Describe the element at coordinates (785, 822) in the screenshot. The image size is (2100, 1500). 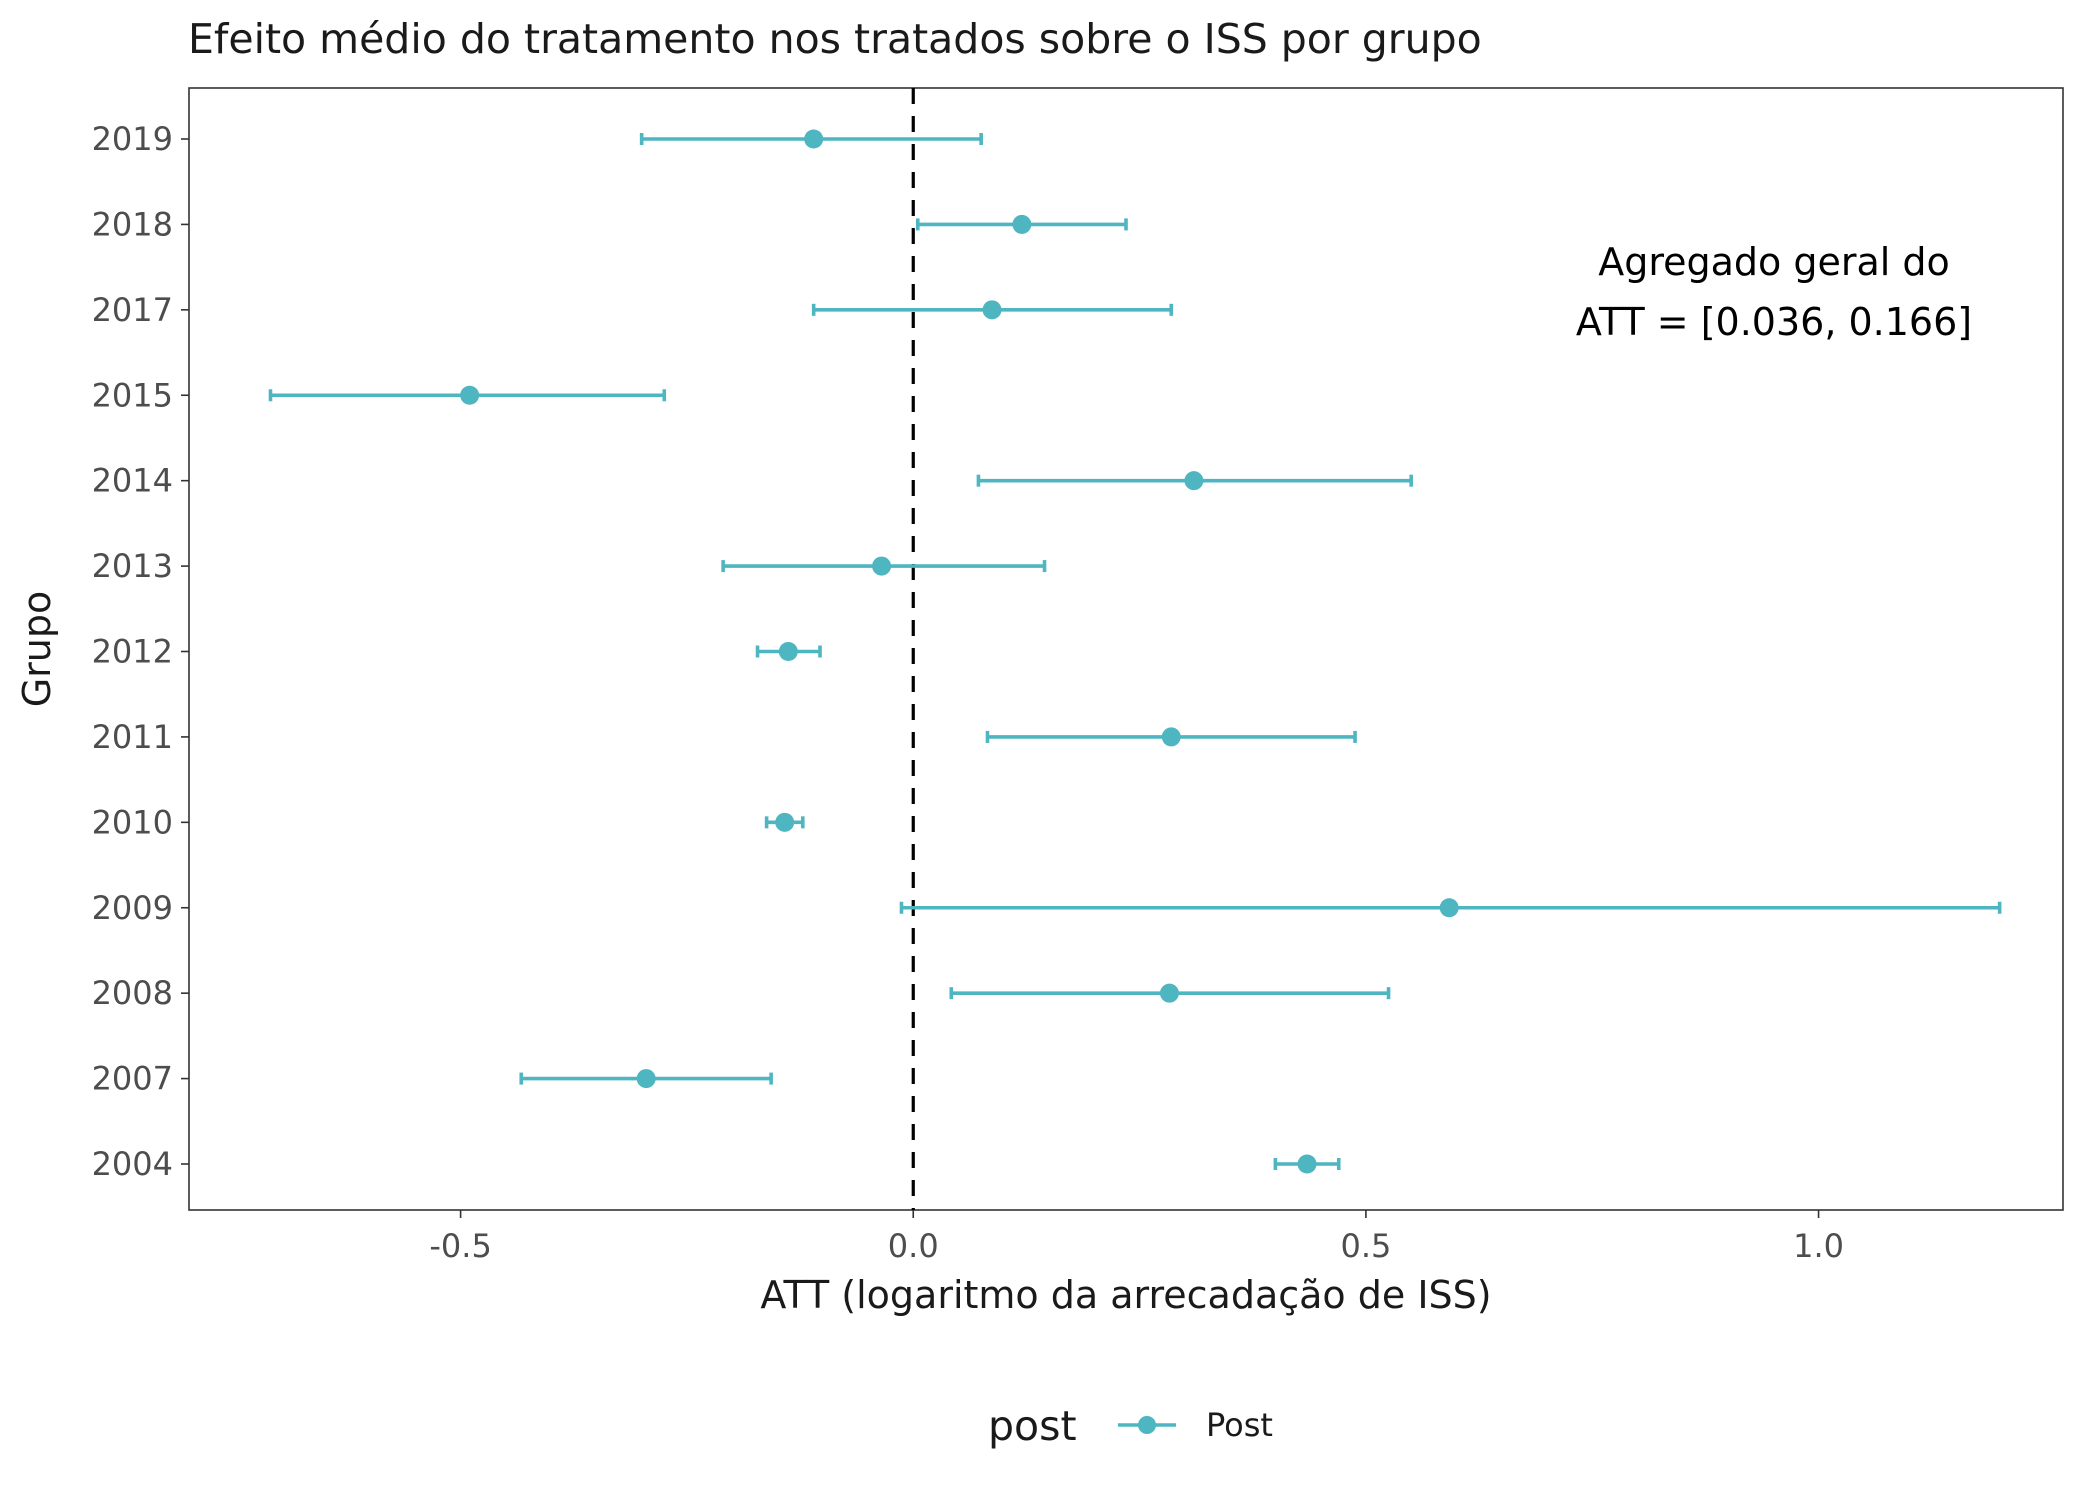
I see `point-2010` at that location.